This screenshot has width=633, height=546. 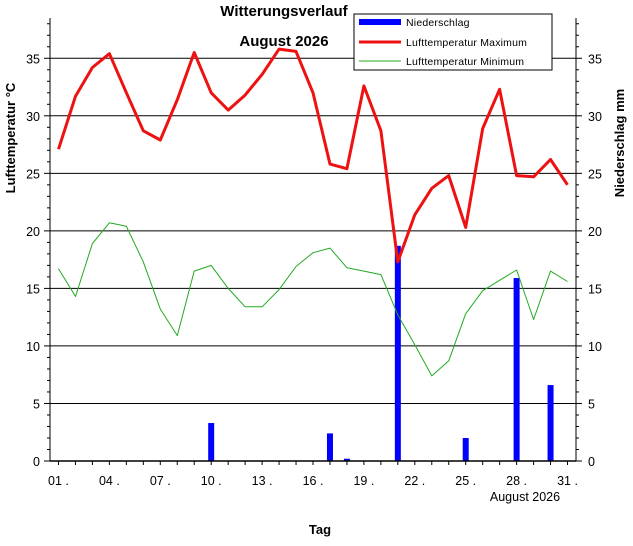 What do you see at coordinates (58, 481) in the screenshot?
I see `x-tick-label-1: 01 .` at bounding box center [58, 481].